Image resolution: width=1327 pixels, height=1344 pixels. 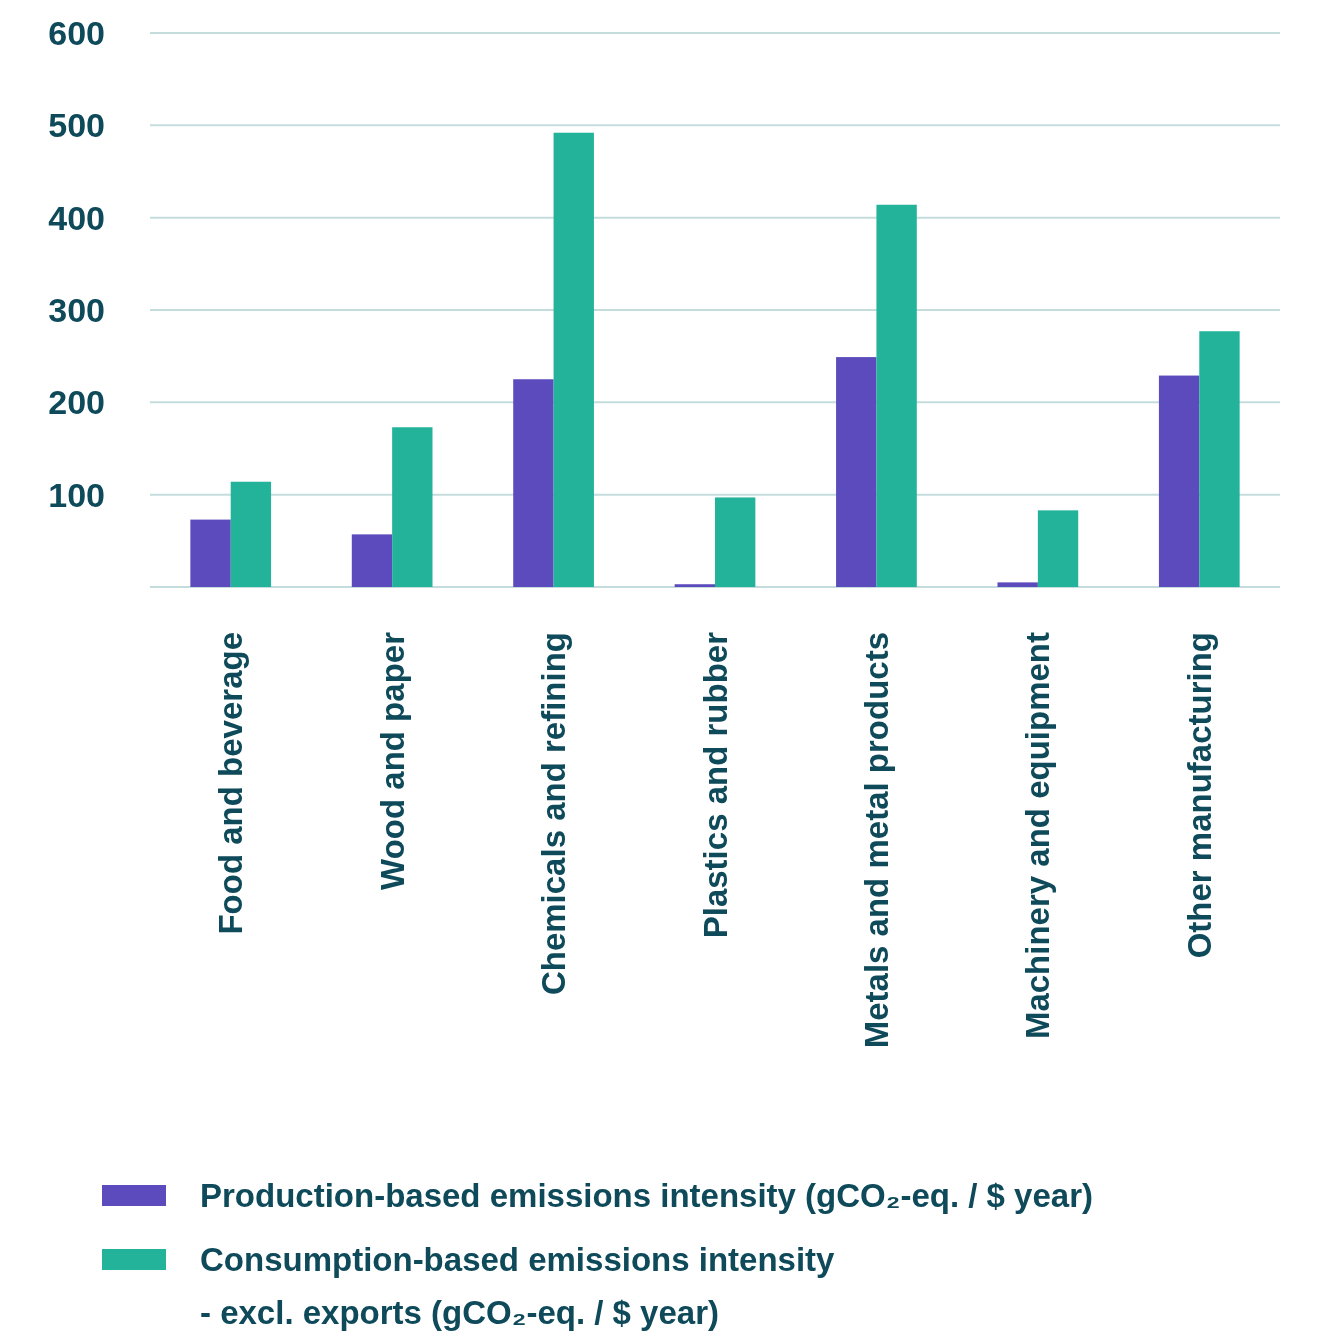 I want to click on y-tick-label: 500, so click(x=76, y=125).